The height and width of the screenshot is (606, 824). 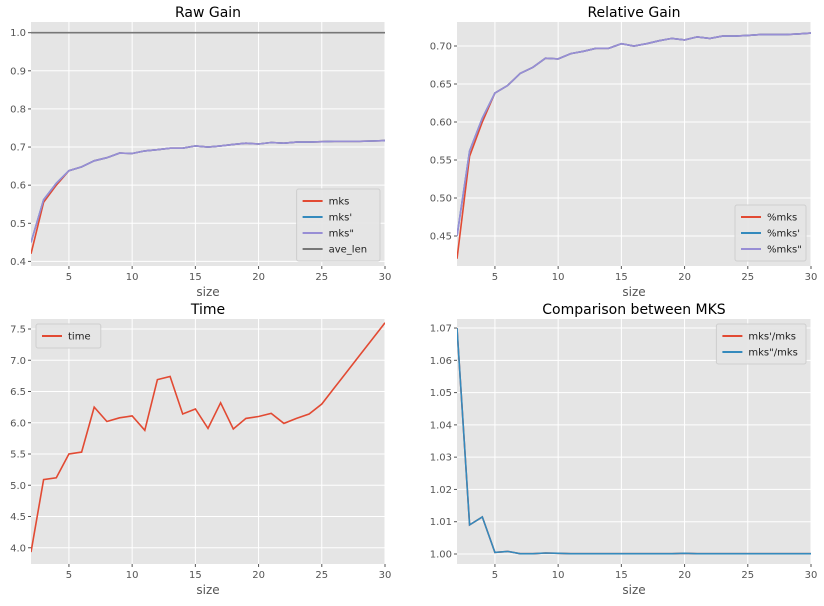 I want to click on y-tick-label: 0.4, so click(x=18, y=262).